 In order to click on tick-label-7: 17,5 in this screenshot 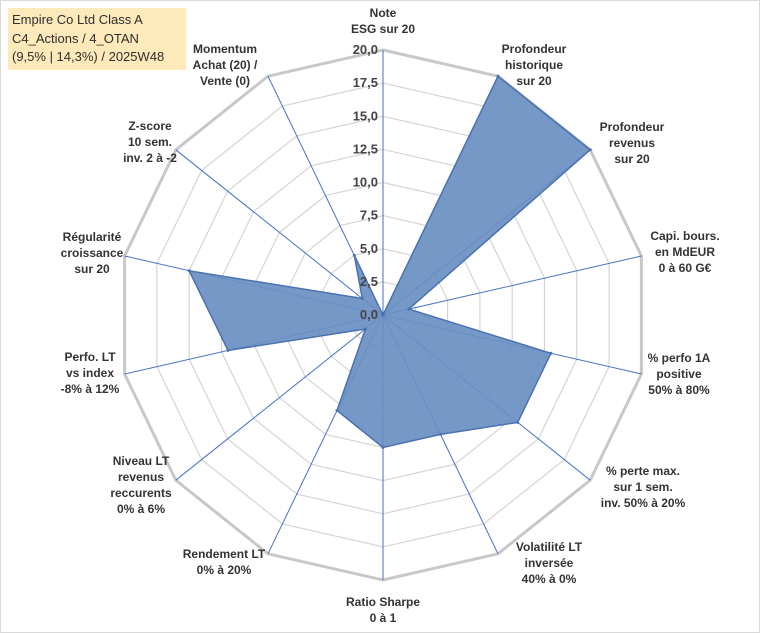, I will do `click(365, 82)`.